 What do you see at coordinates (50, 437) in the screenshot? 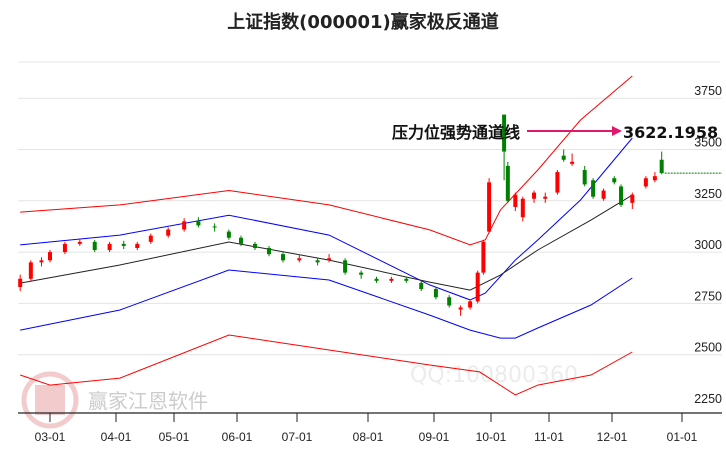
I see `x-tick-label: 03-01` at bounding box center [50, 437].